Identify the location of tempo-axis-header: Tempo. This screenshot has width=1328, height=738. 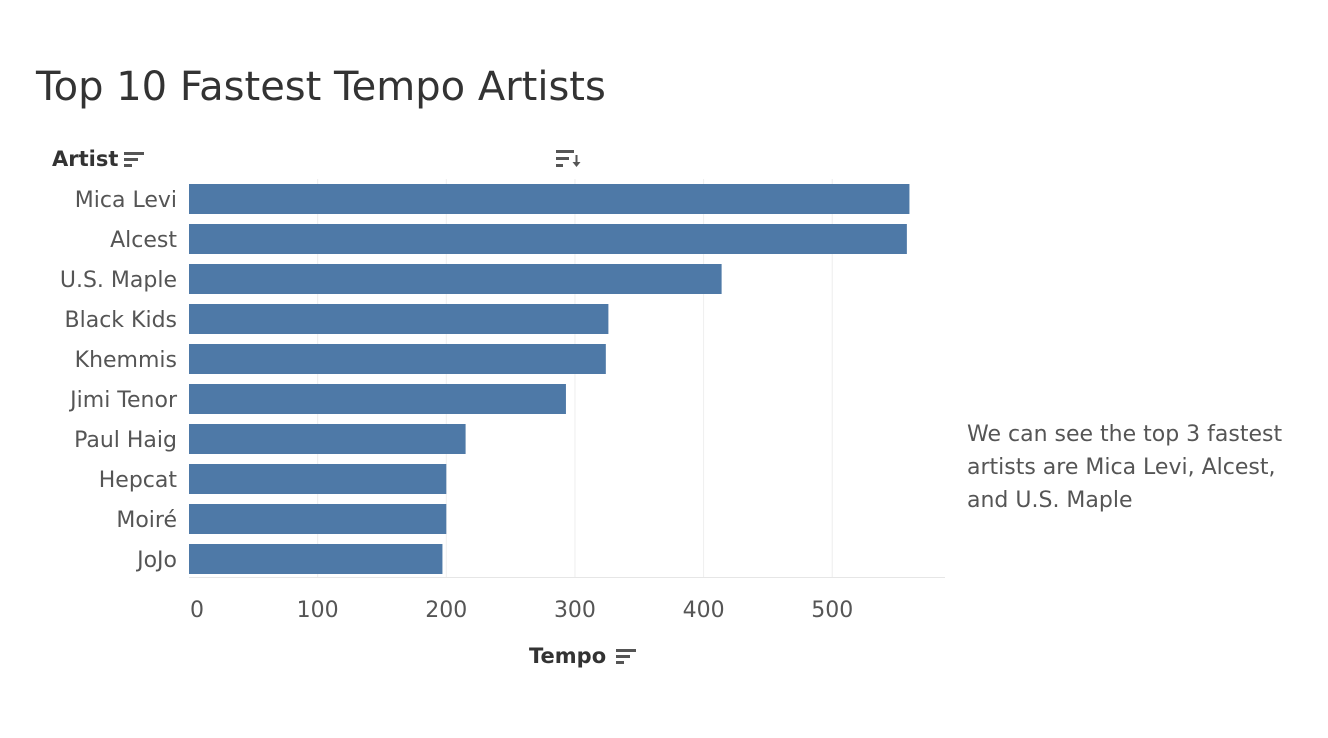
(583, 656).